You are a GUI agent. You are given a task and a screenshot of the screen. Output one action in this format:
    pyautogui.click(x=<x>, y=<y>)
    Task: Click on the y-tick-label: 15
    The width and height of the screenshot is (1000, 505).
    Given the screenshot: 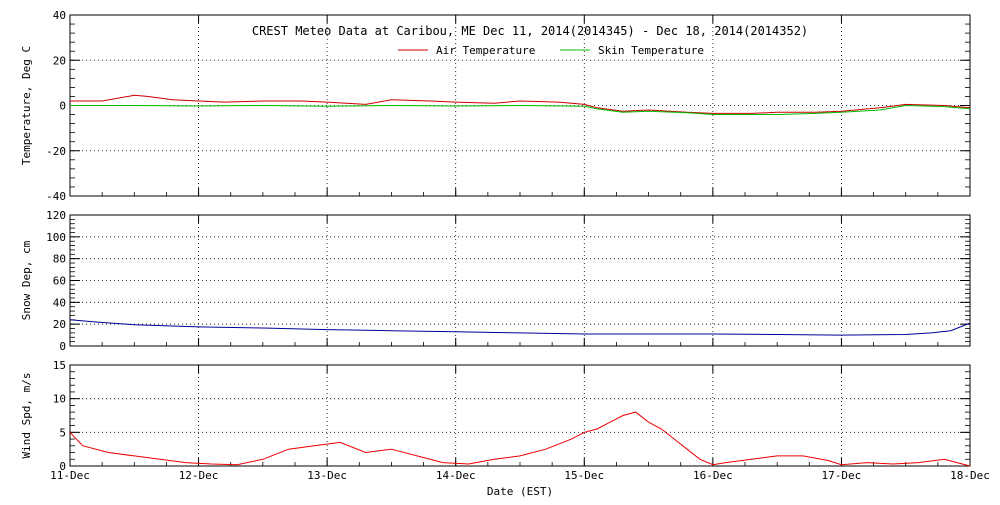 What is the action you would take?
    pyautogui.click(x=59, y=365)
    